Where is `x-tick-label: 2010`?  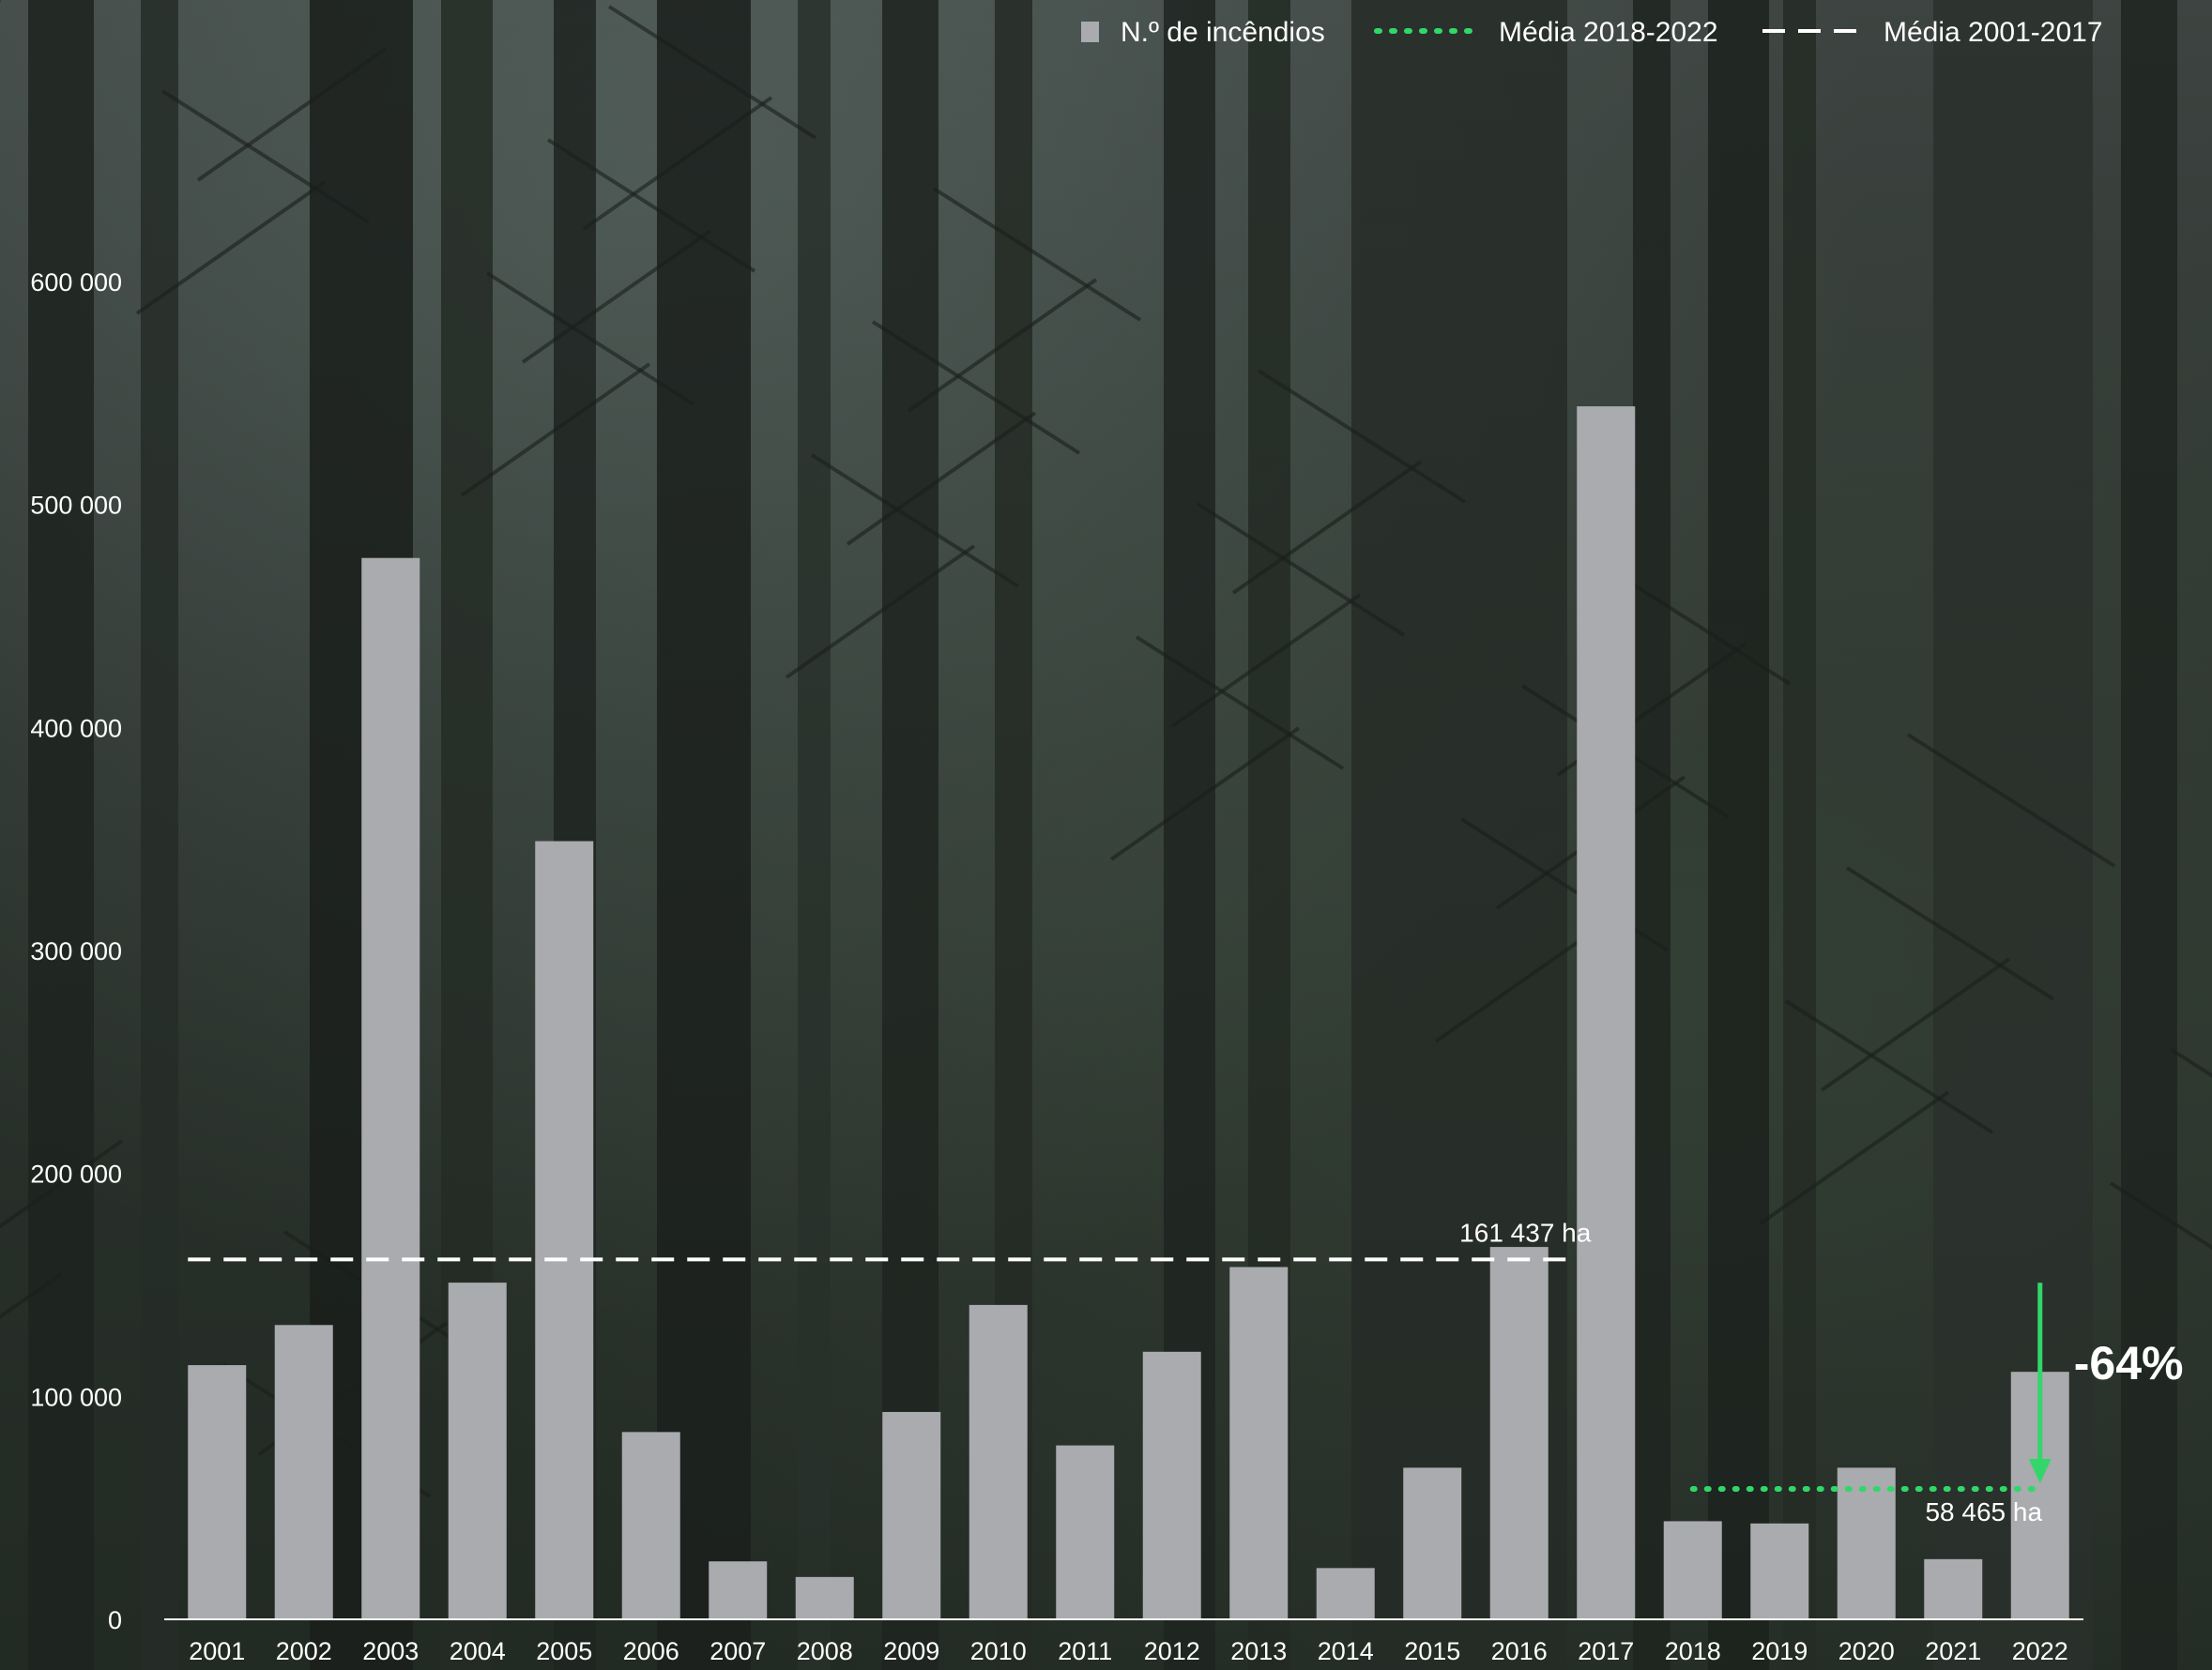
x-tick-label: 2010 is located at coordinates (998, 1651).